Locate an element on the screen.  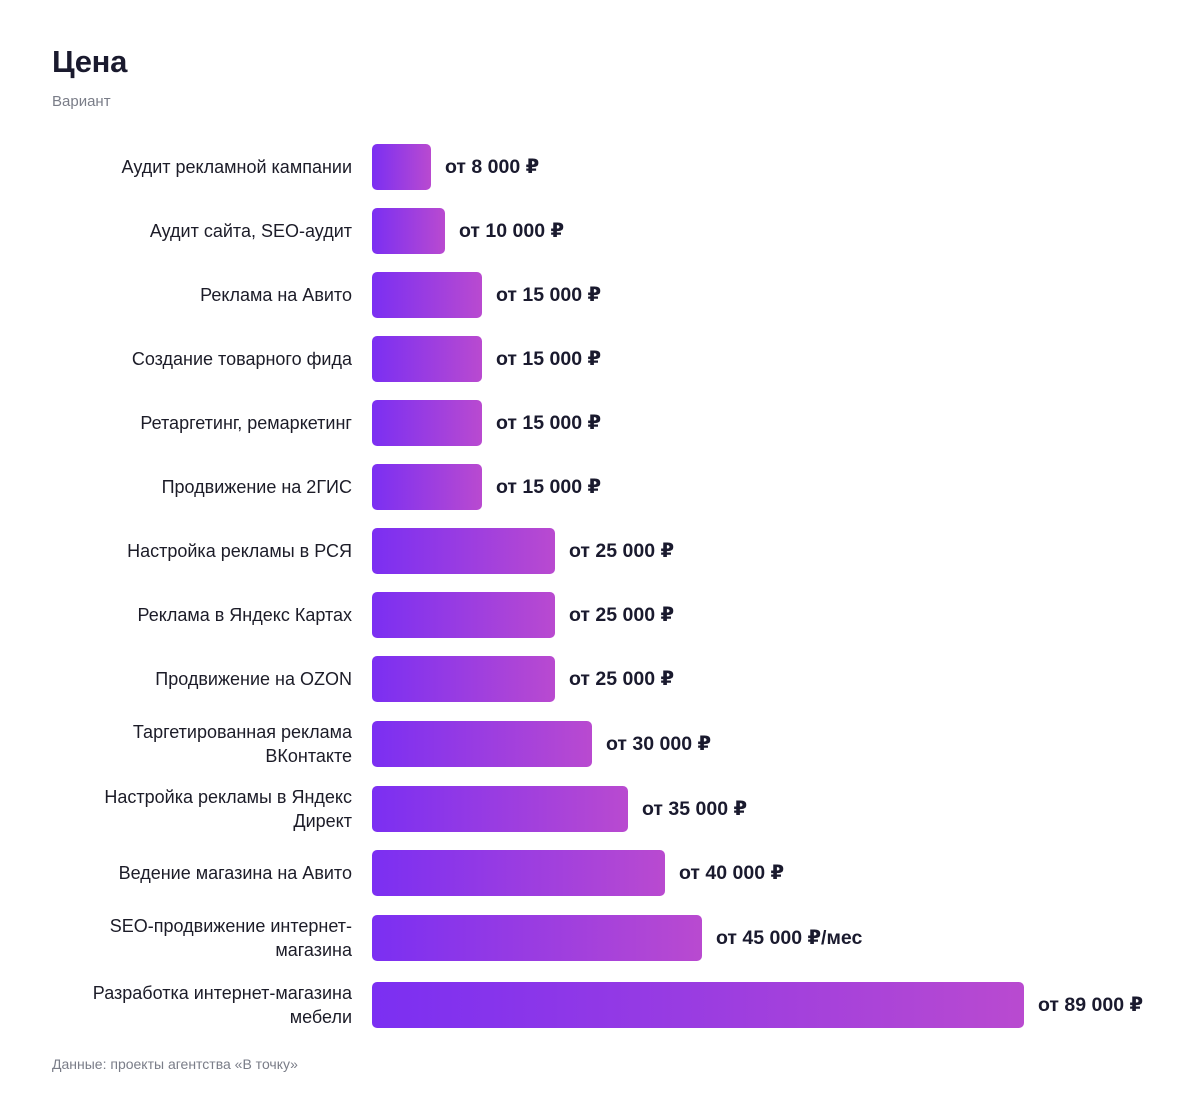
category-label: SEO-продвижение интернет-магазина is located at coordinates (230, 938).